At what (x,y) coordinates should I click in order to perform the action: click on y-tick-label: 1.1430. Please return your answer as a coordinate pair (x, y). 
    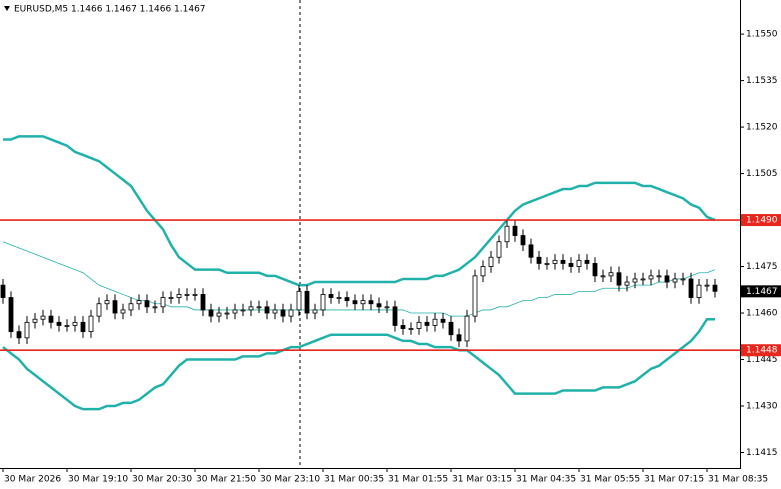
    Looking at the image, I should click on (762, 407).